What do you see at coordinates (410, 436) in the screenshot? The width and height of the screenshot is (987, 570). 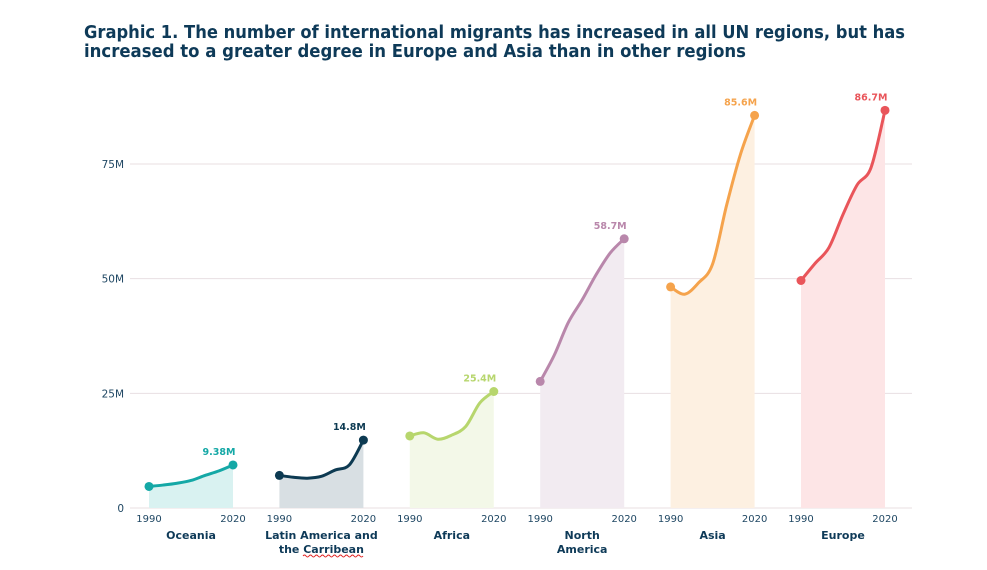 I see `point-africa-1990` at bounding box center [410, 436].